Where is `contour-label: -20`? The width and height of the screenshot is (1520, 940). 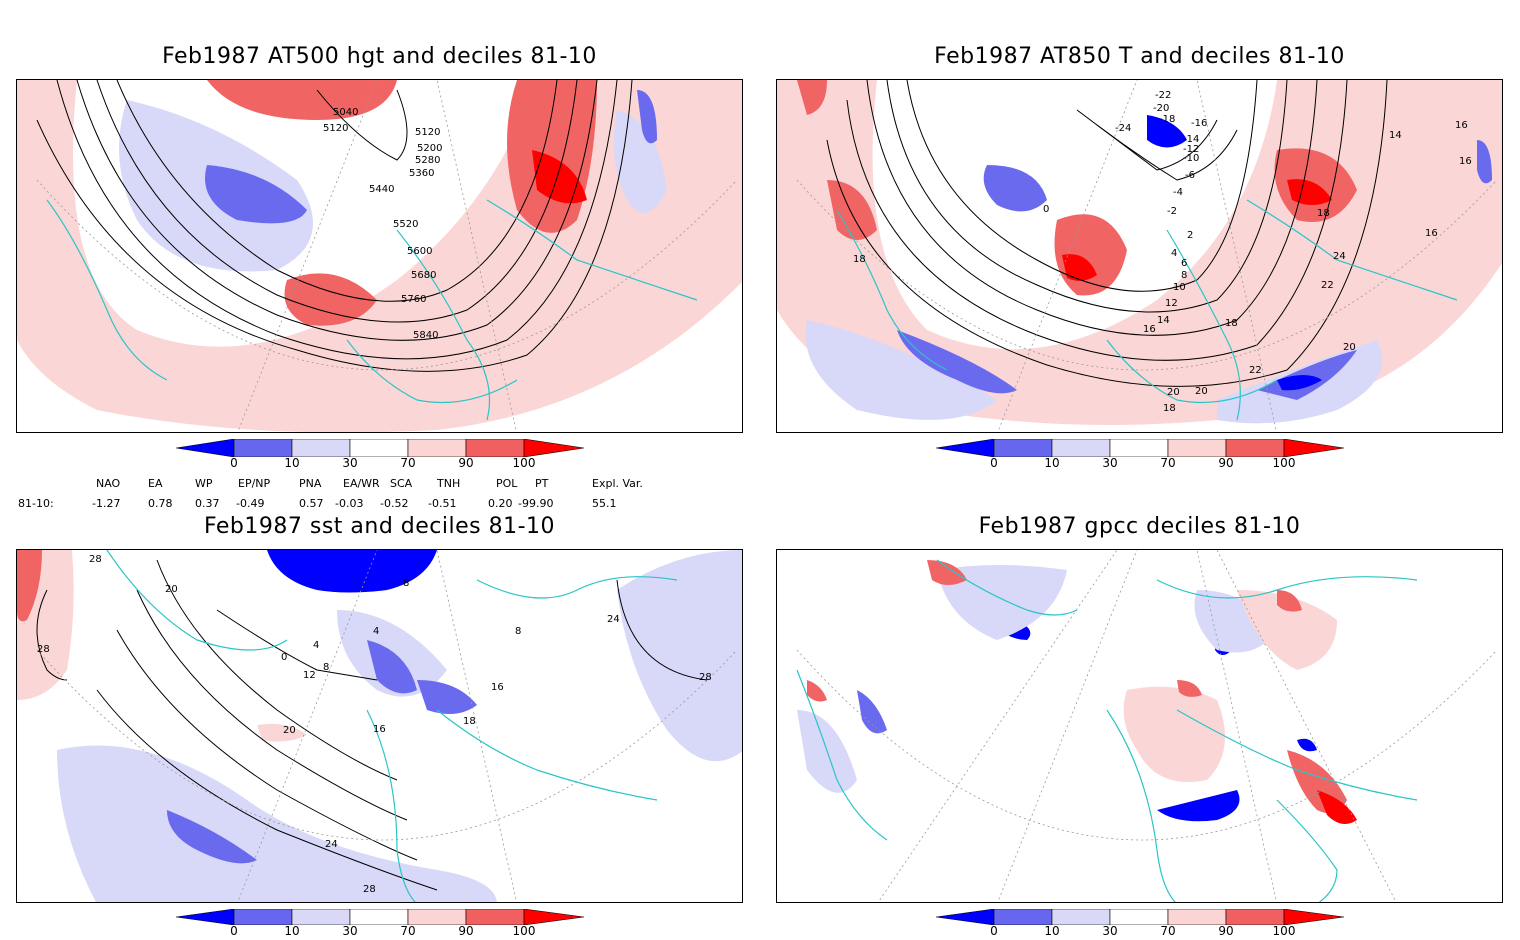
contour-label: -20 is located at coordinates (1161, 108).